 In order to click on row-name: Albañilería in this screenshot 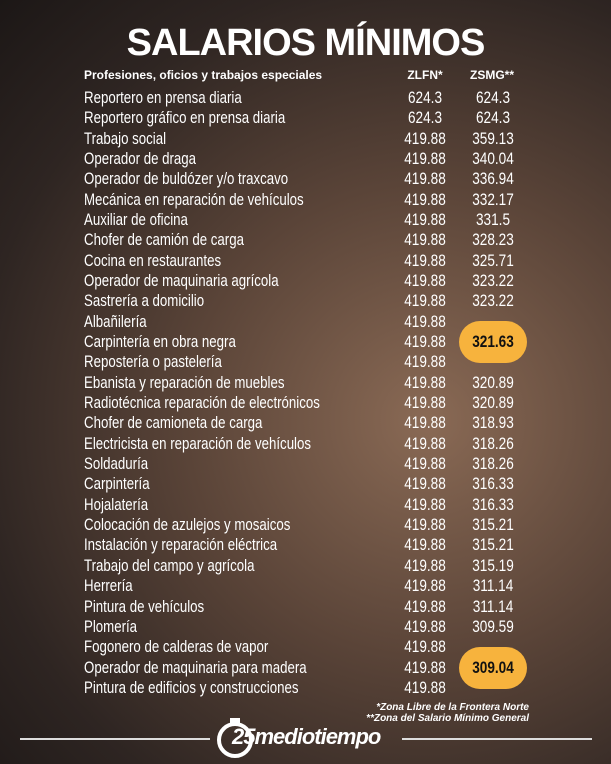, I will do `click(115, 321)`.